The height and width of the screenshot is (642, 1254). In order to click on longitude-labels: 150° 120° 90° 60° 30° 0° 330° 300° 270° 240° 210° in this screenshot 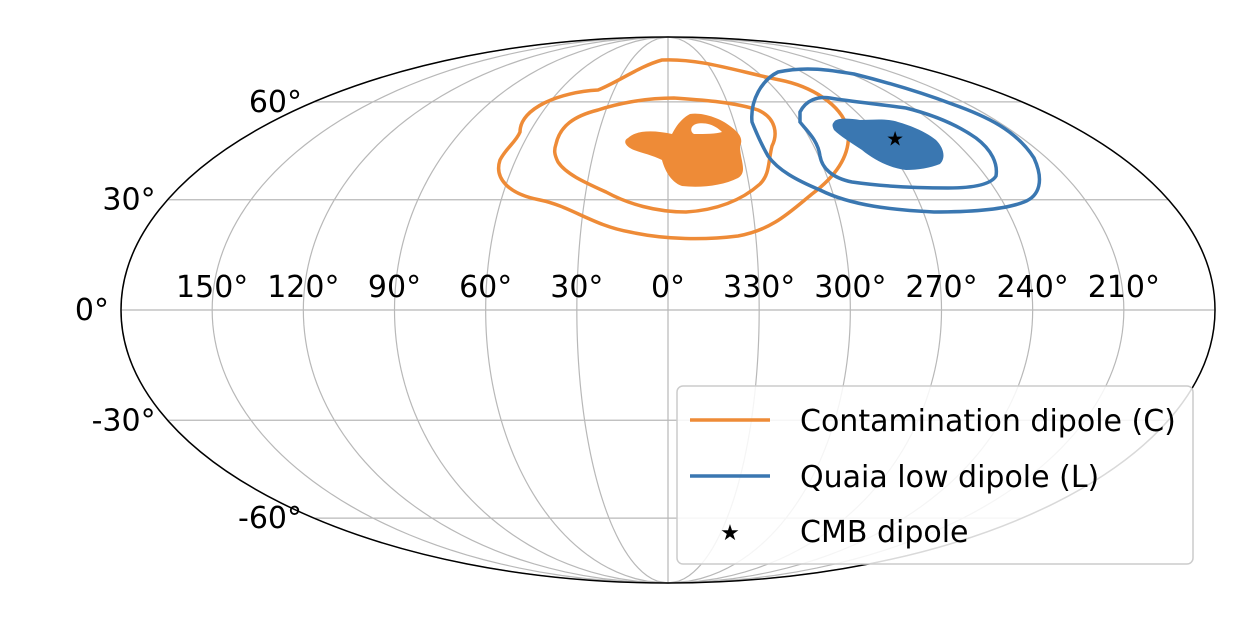, I will do `click(668, 287)`.